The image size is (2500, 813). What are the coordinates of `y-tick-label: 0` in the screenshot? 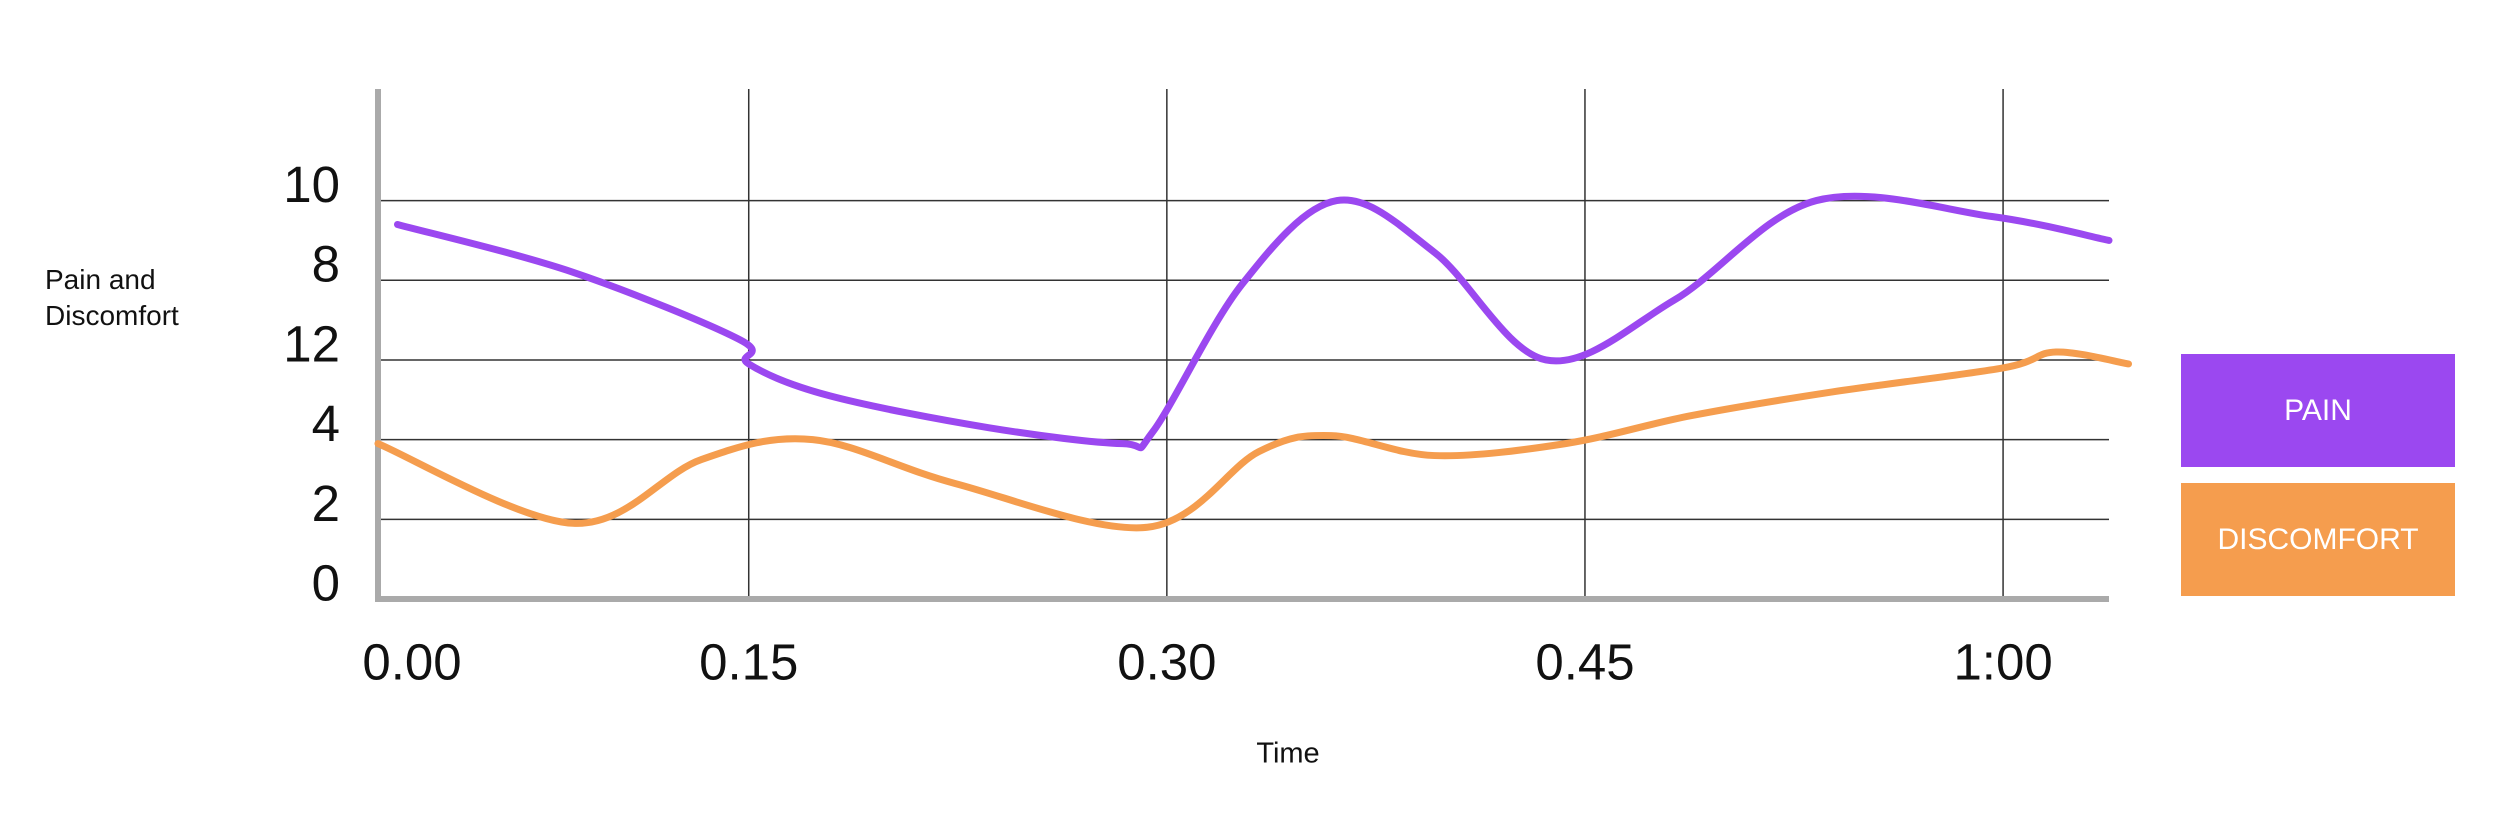 It's located at (326, 582).